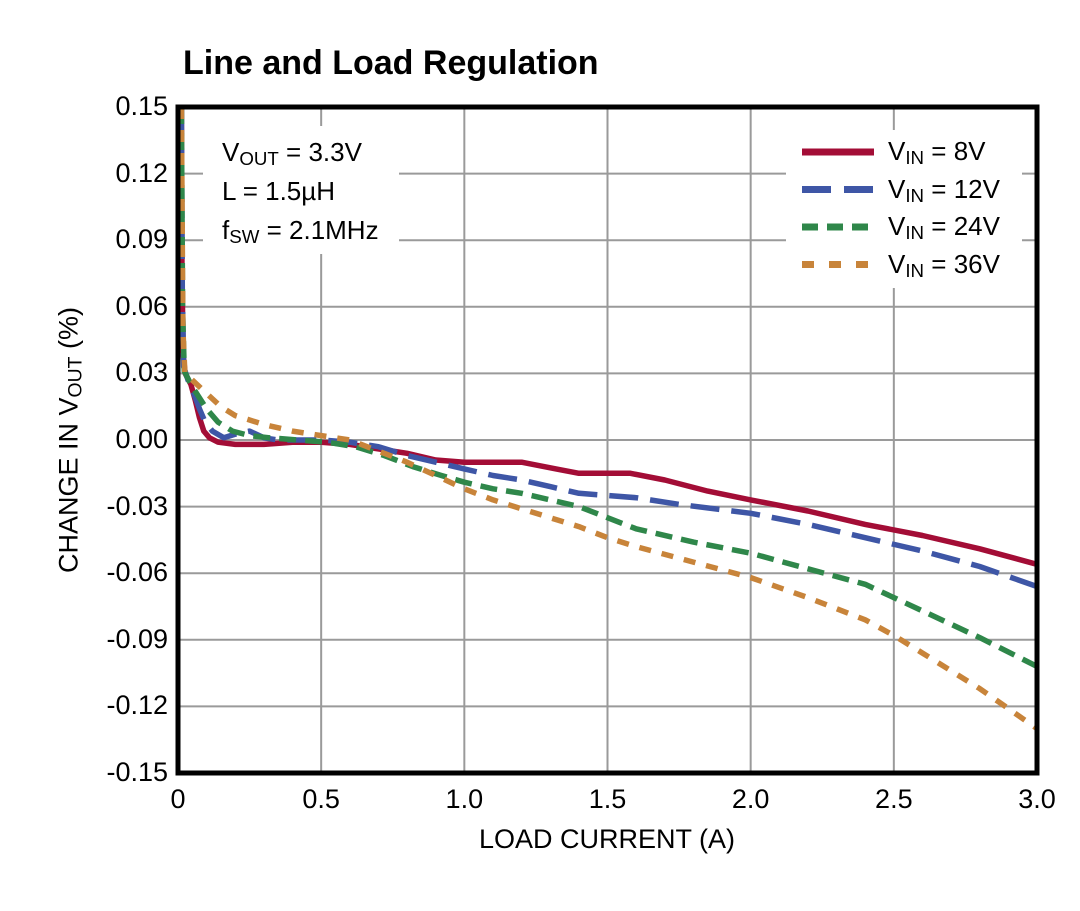 The height and width of the screenshot is (911, 1080). I want to click on annotation-line-inductor: L = 1.5µH, so click(279, 191).